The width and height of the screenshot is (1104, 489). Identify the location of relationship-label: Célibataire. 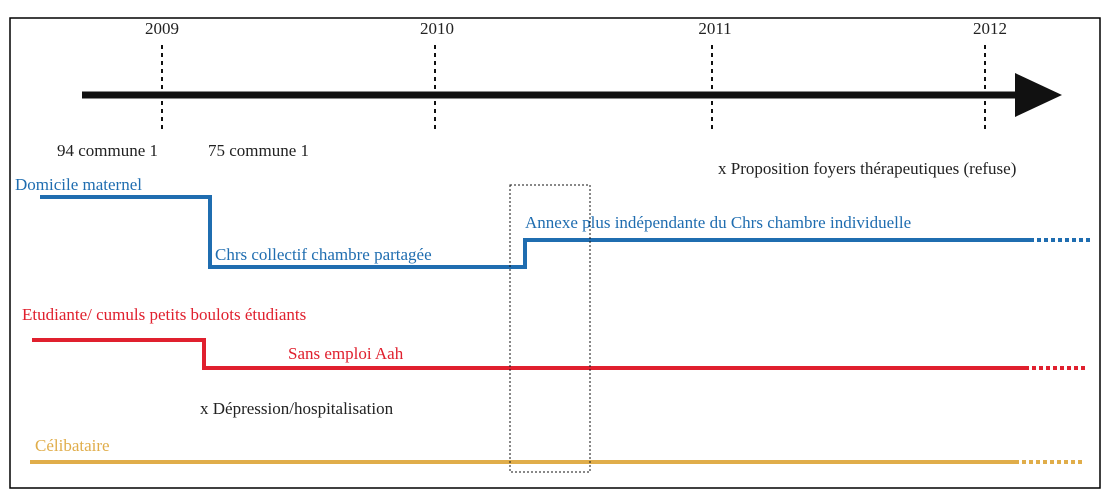
(72, 445).